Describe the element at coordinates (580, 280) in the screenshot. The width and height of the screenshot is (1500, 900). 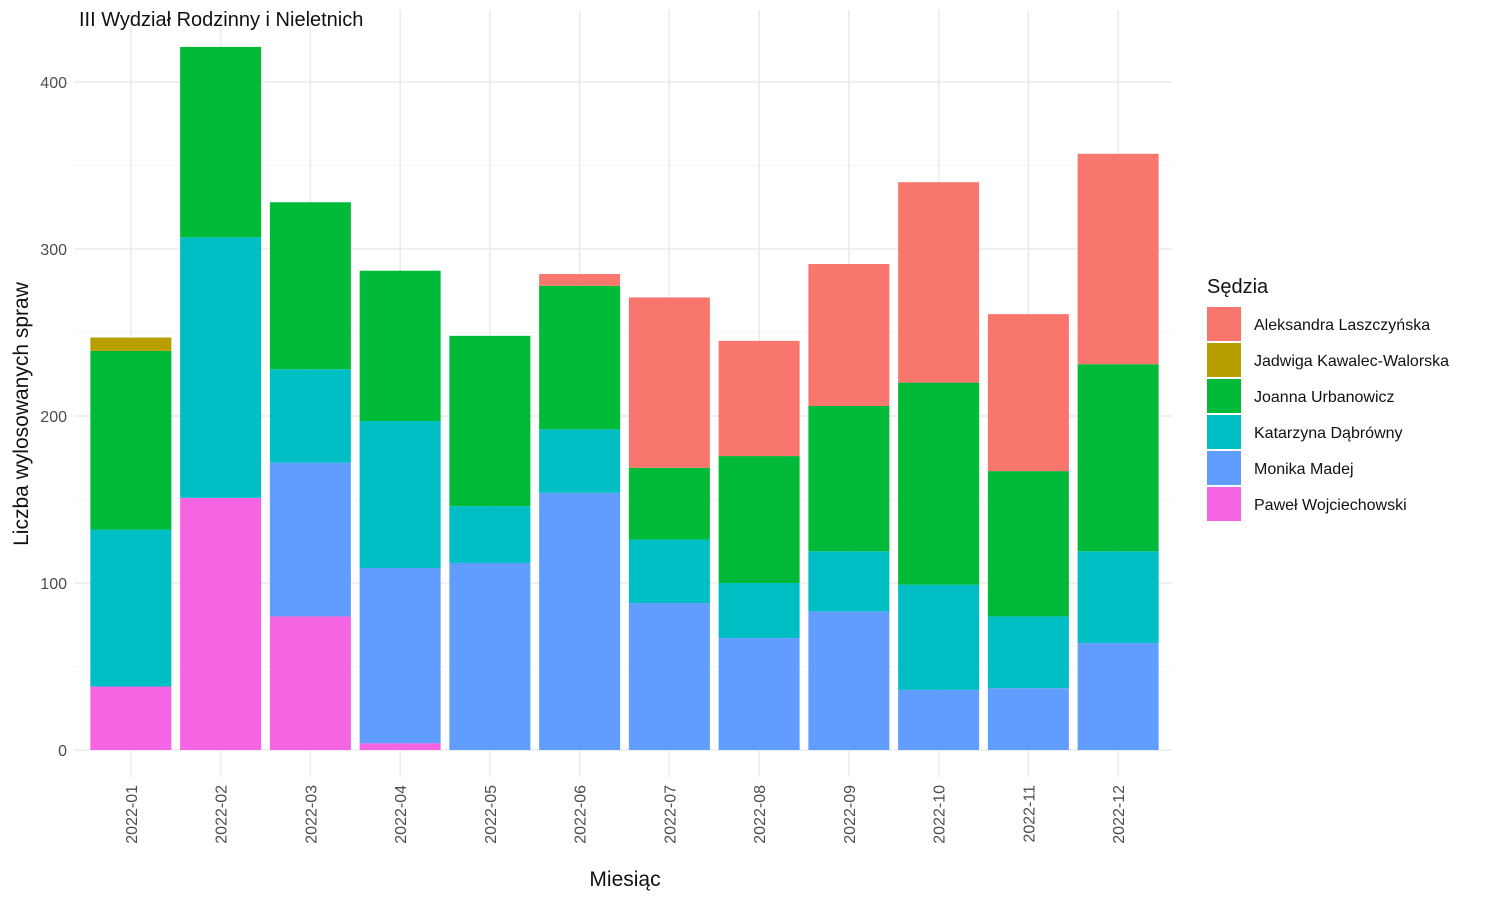
I see `bar-2022-06-aleksandra-laszczynska` at that location.